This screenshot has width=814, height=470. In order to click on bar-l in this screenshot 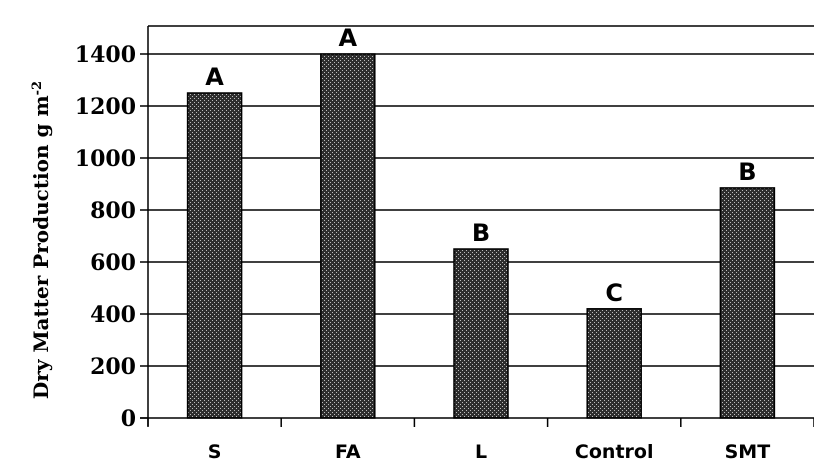, I will do `click(481, 333)`.